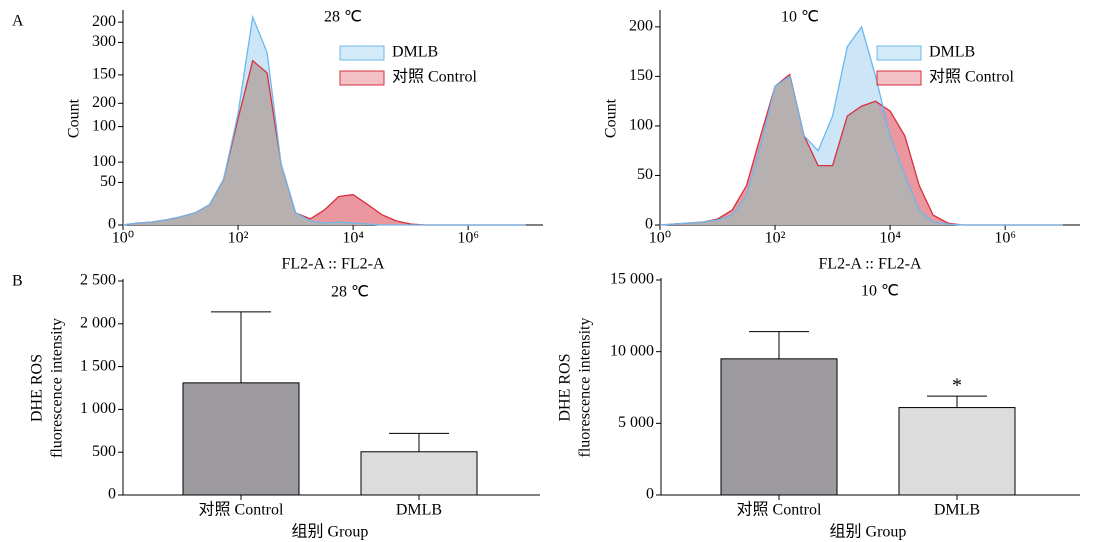 The image size is (1093, 542). What do you see at coordinates (98, 280) in the screenshot?
I see `y-tick-label: 2 500` at bounding box center [98, 280].